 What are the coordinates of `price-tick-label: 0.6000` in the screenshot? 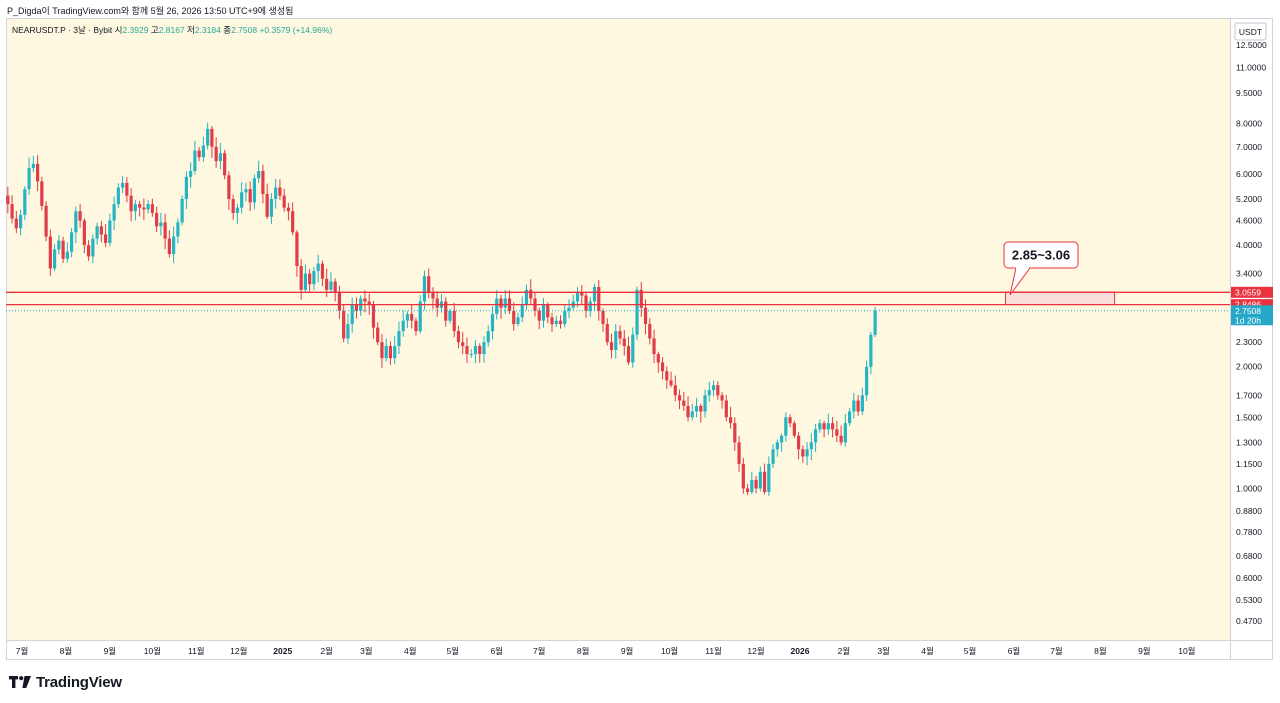 It's located at (1249, 578).